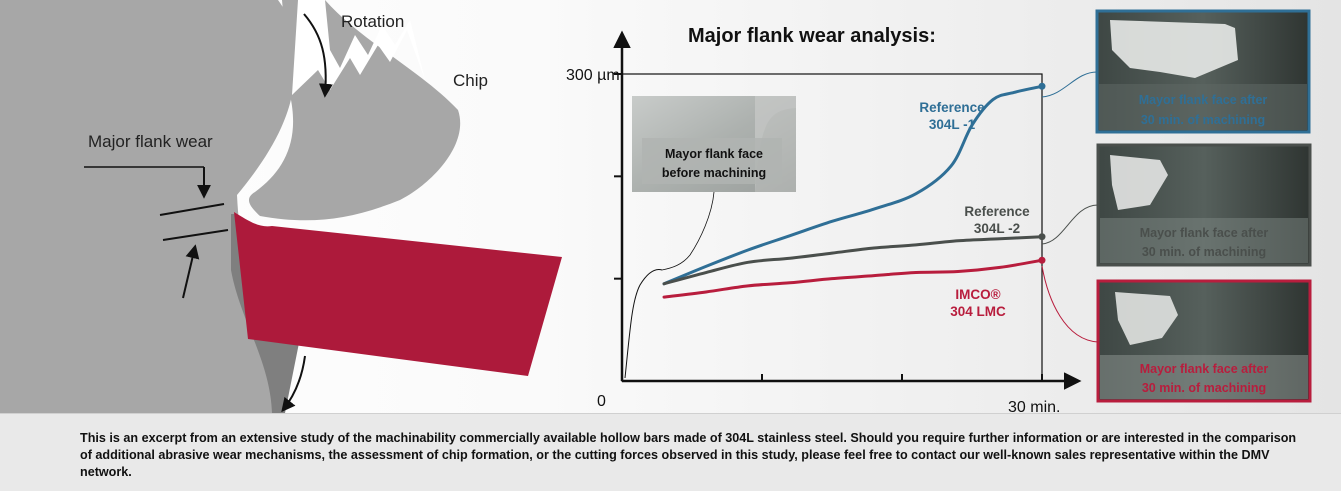  What do you see at coordinates (1203, 120) in the screenshot?
I see `photo-blue-label-line2: 30 min. of machining` at bounding box center [1203, 120].